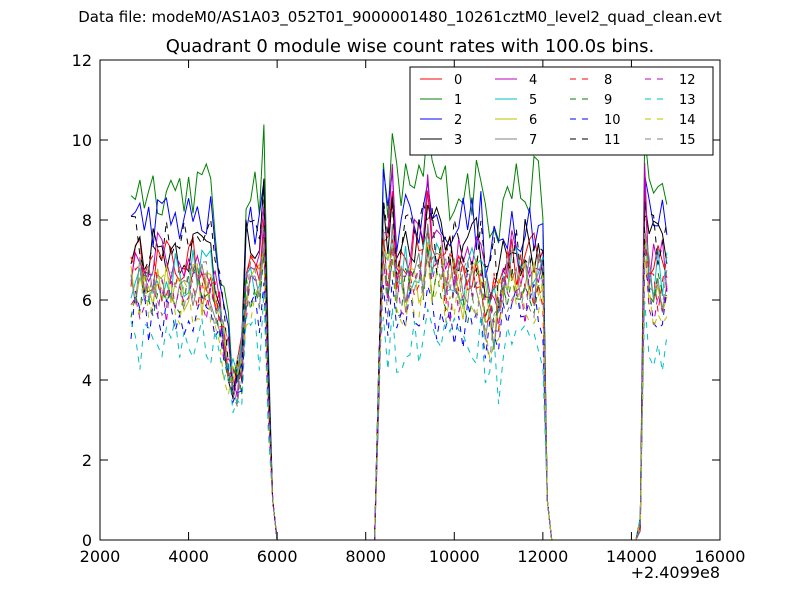  Describe the element at coordinates (631, 556) in the screenshot. I see `x-tick-label: 14000` at that location.